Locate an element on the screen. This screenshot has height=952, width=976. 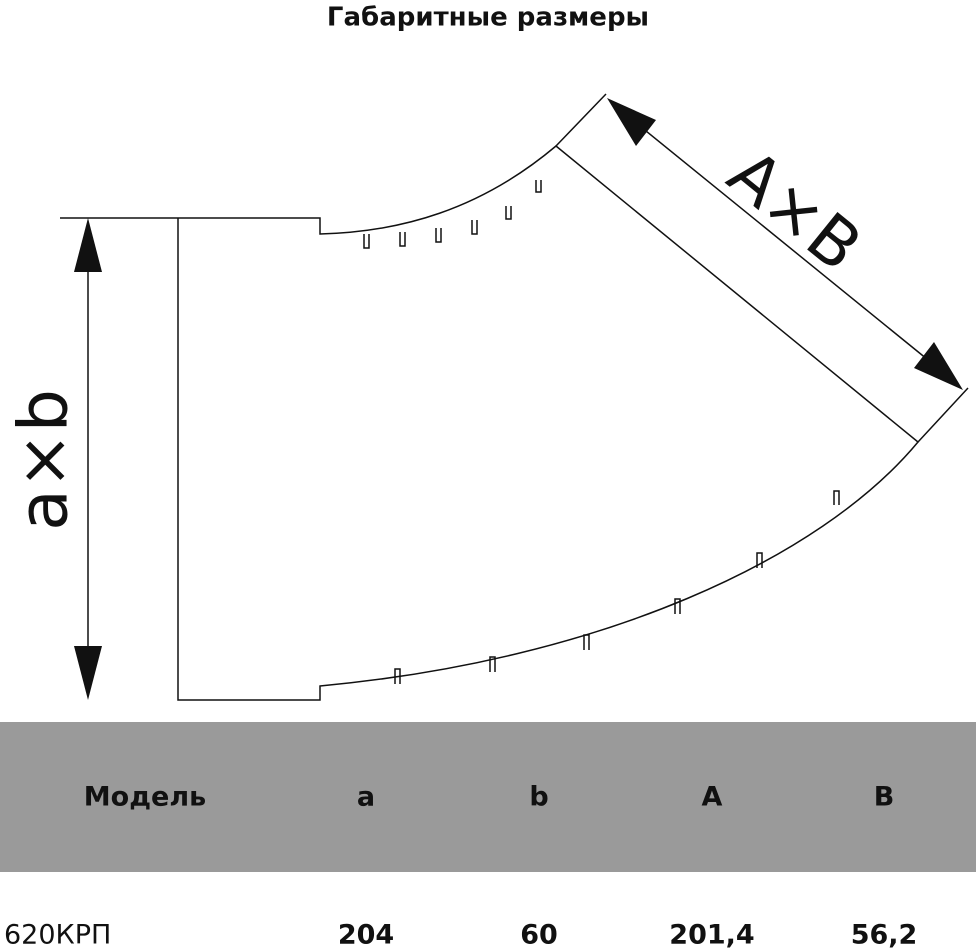
dimension-label: a×b is located at coordinates (44, 460).